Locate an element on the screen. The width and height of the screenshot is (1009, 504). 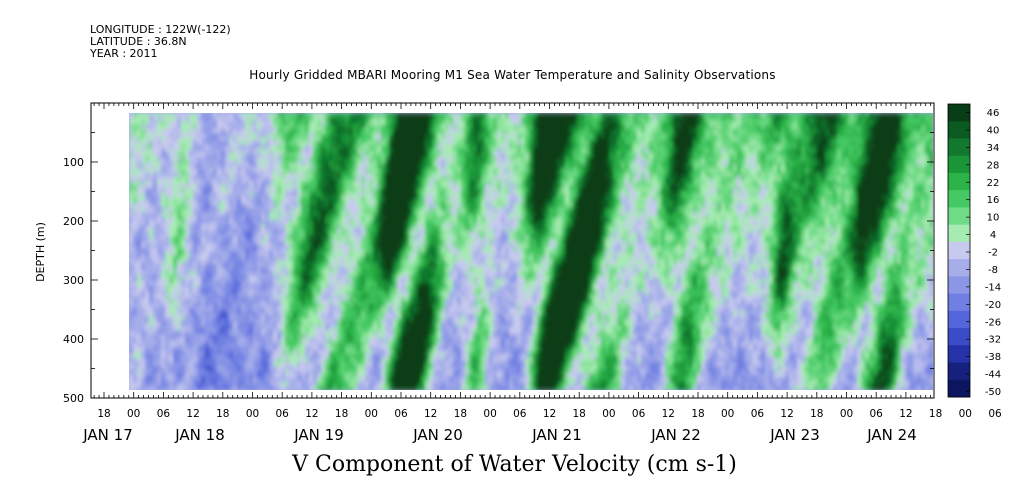
y-tick-label: 100 is located at coordinates (73, 162).